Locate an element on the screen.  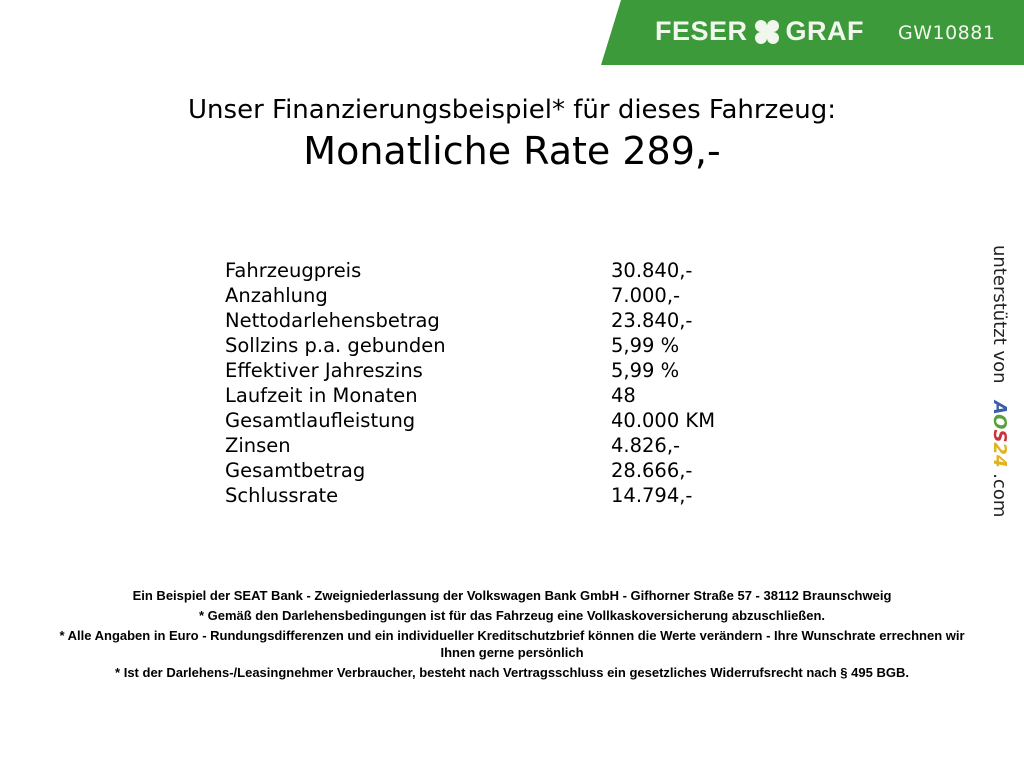
detail-label: Fahrzeugpreis is located at coordinates (293, 270).